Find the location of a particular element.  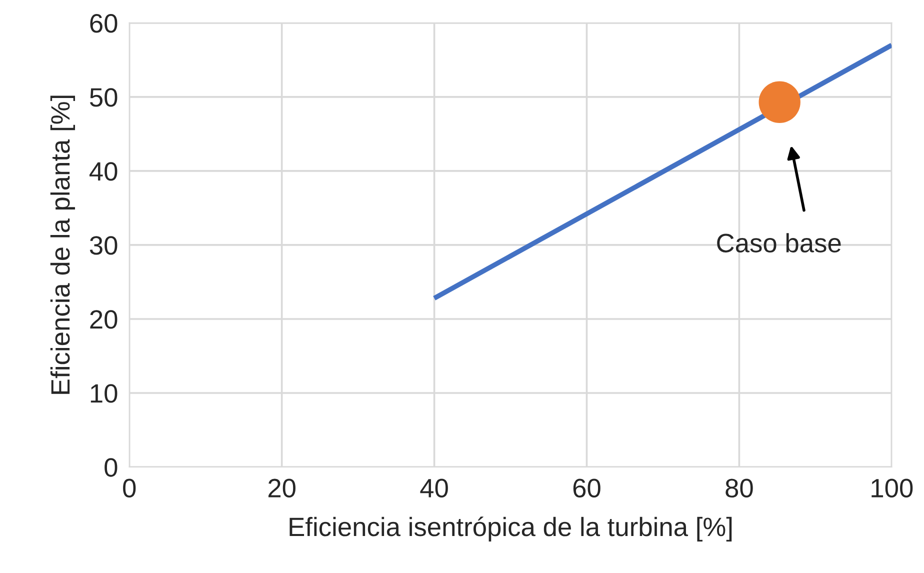

y-tick-label: 20 is located at coordinates (104, 319).